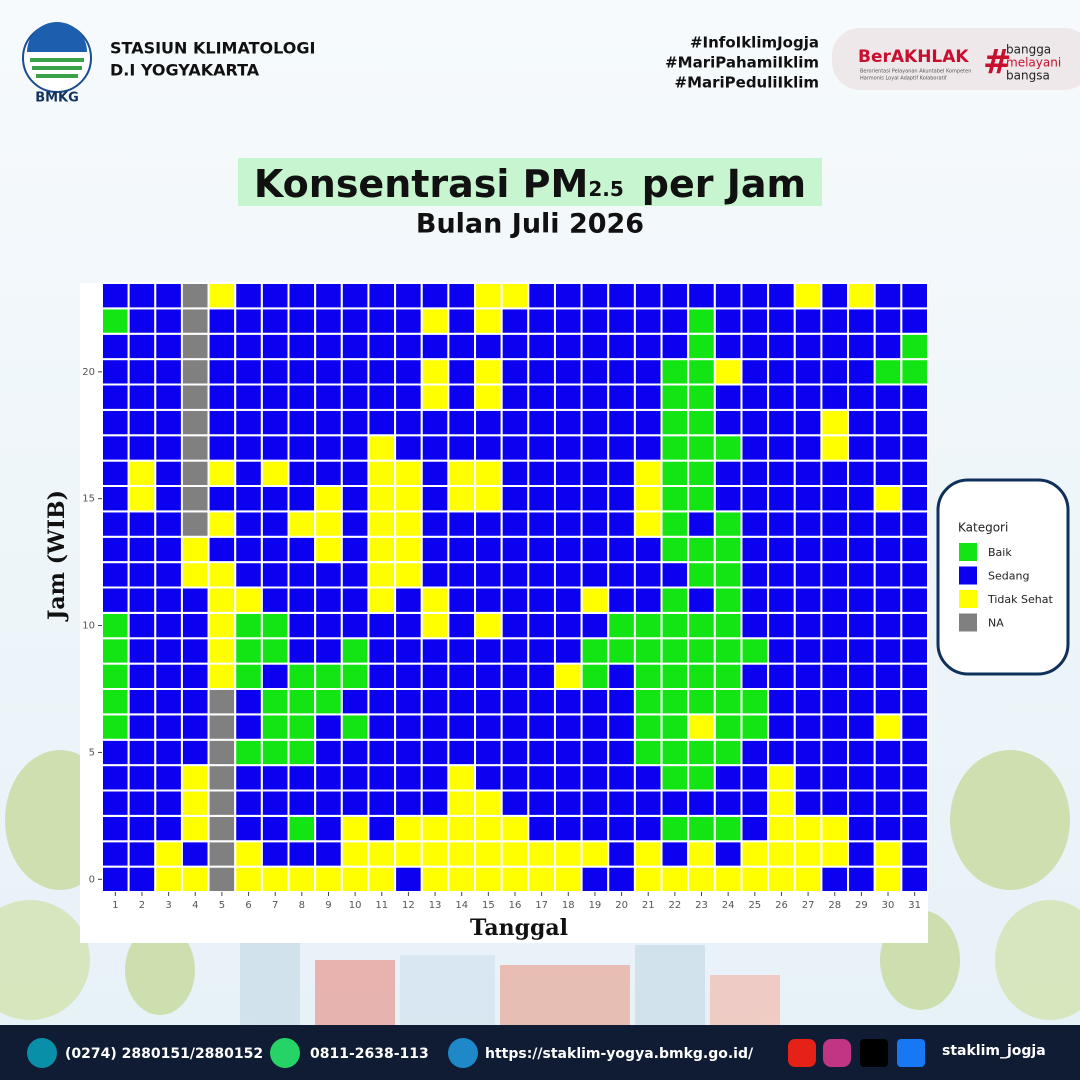 This screenshot has height=1080, width=1080. I want to click on x-tick-label: 20, so click(621, 905).